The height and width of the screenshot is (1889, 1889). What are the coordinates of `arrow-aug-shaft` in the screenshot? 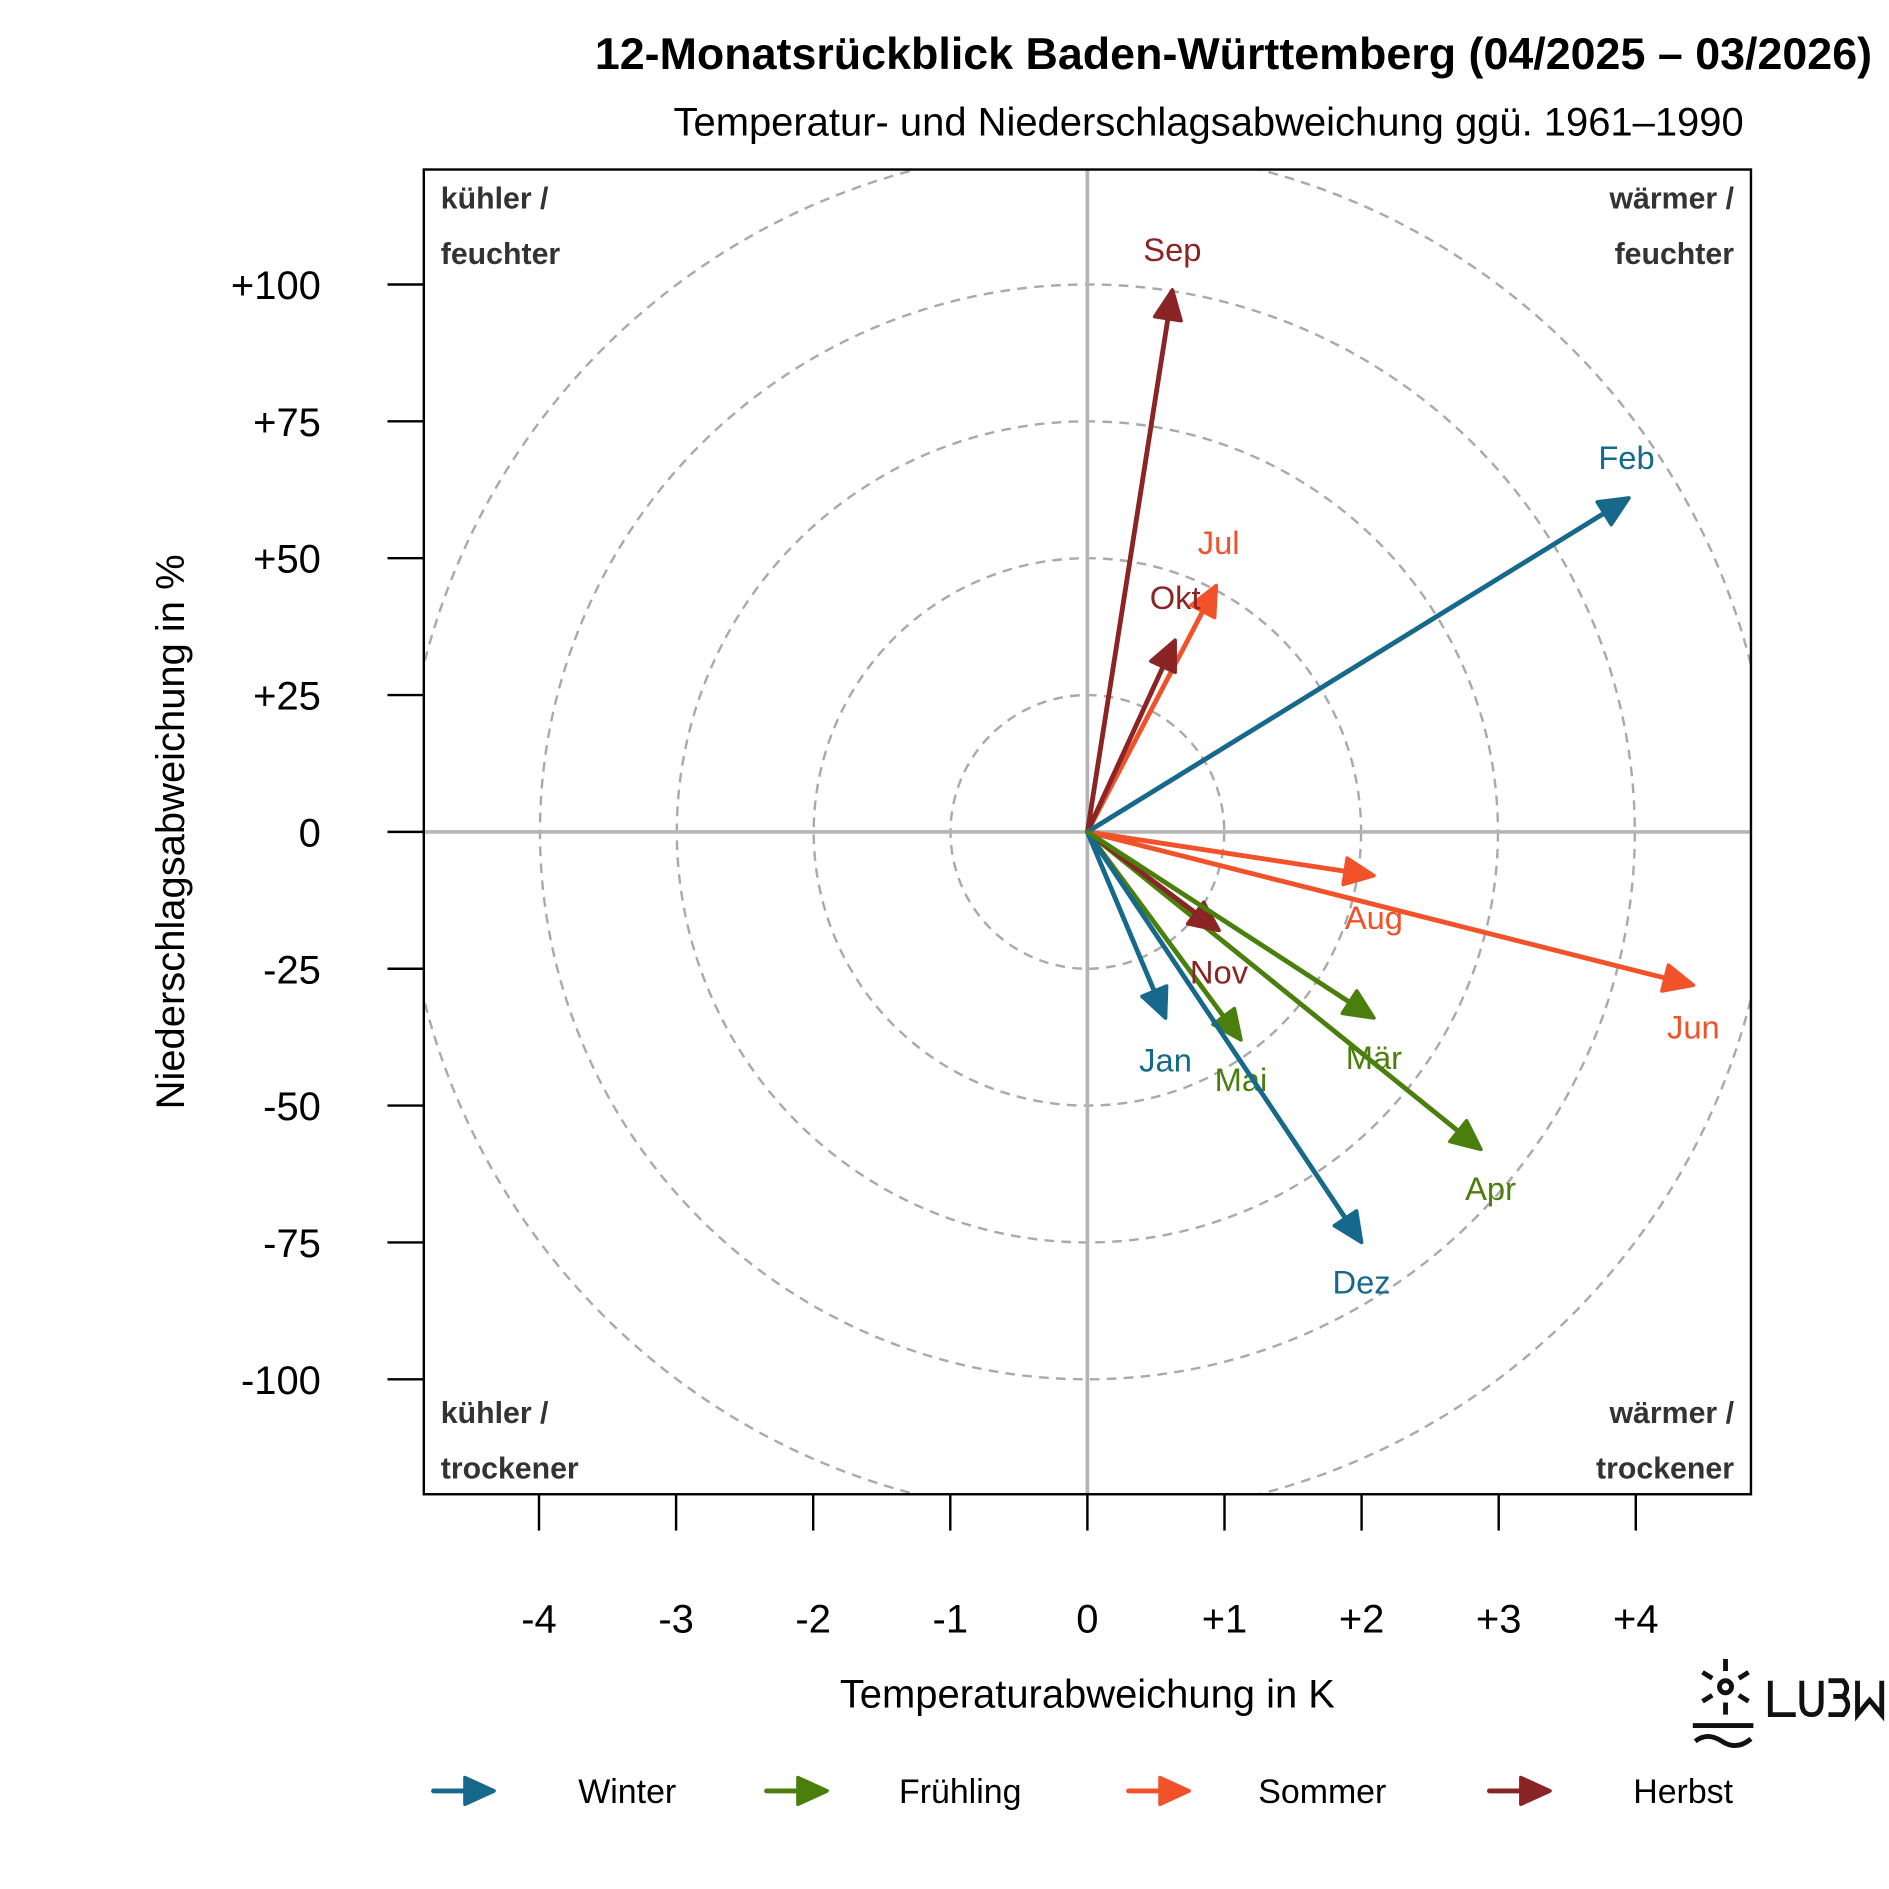 It's located at (1216, 851).